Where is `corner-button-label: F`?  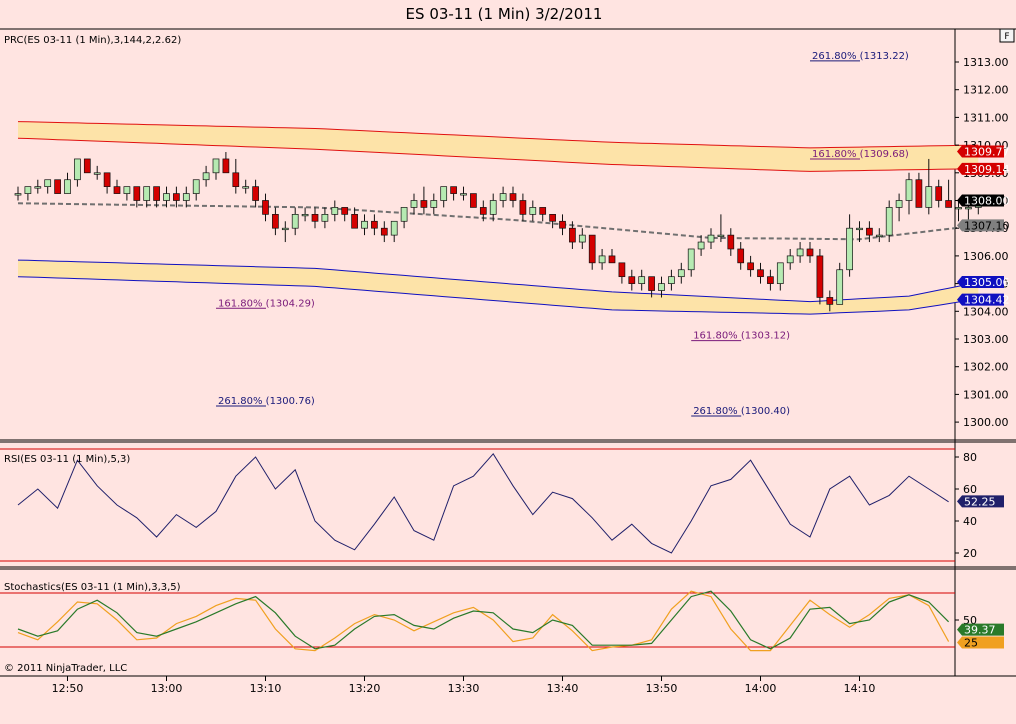 corner-button-label: F is located at coordinates (1006, 37).